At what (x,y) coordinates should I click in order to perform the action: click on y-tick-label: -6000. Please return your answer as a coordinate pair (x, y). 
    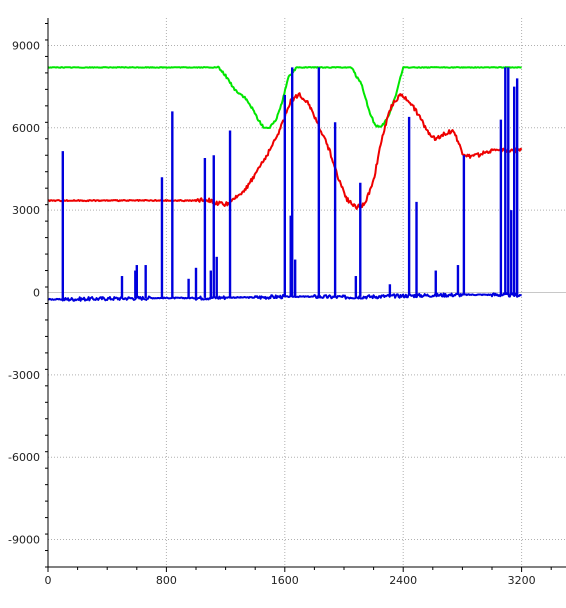
    Looking at the image, I should click on (24, 457).